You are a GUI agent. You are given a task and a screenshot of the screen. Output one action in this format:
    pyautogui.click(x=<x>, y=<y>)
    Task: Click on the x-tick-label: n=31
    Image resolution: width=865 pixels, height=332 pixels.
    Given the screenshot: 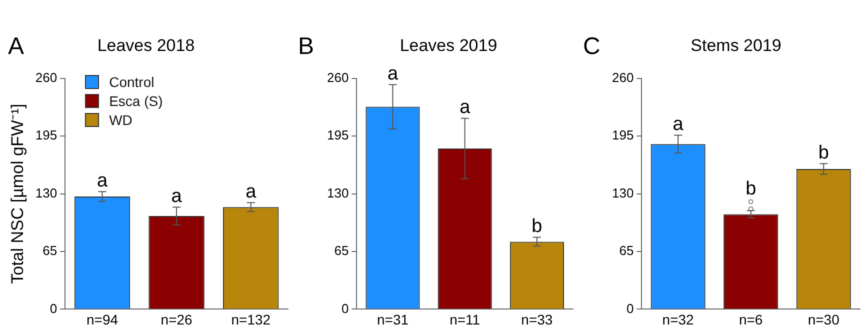 What is the action you would take?
    pyautogui.click(x=392, y=319)
    